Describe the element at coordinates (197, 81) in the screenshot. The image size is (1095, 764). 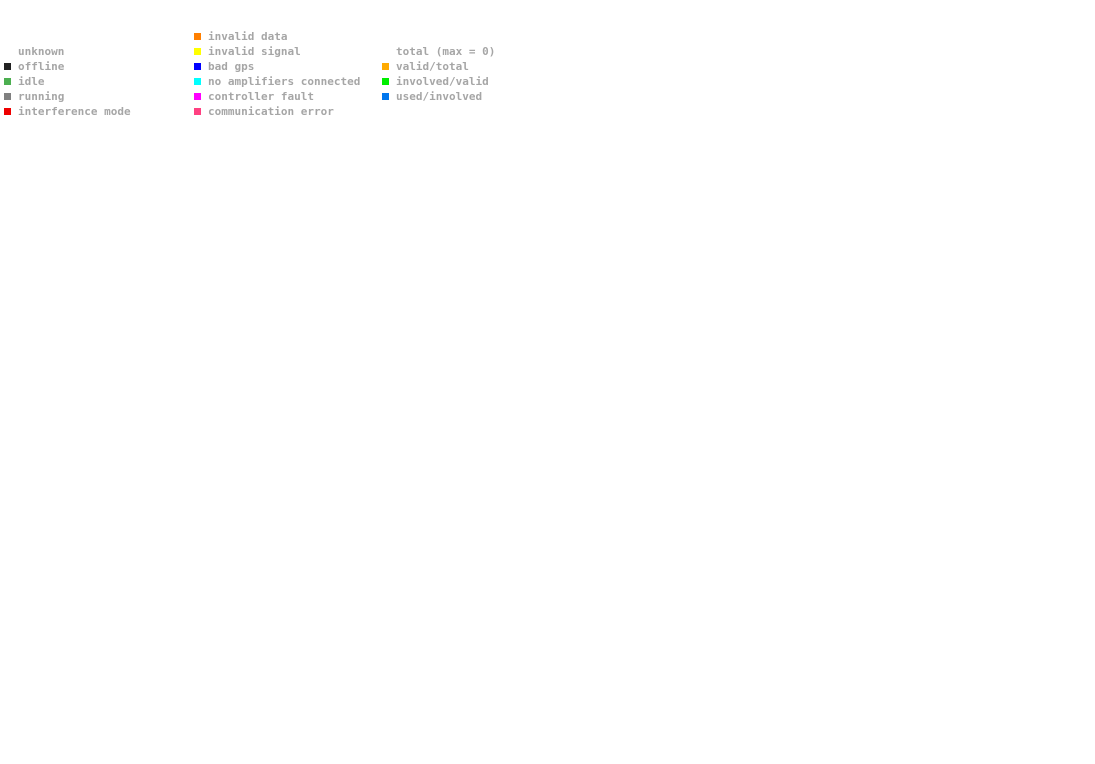
I see `legend-swatch-no-amplifiers-connected` at that location.